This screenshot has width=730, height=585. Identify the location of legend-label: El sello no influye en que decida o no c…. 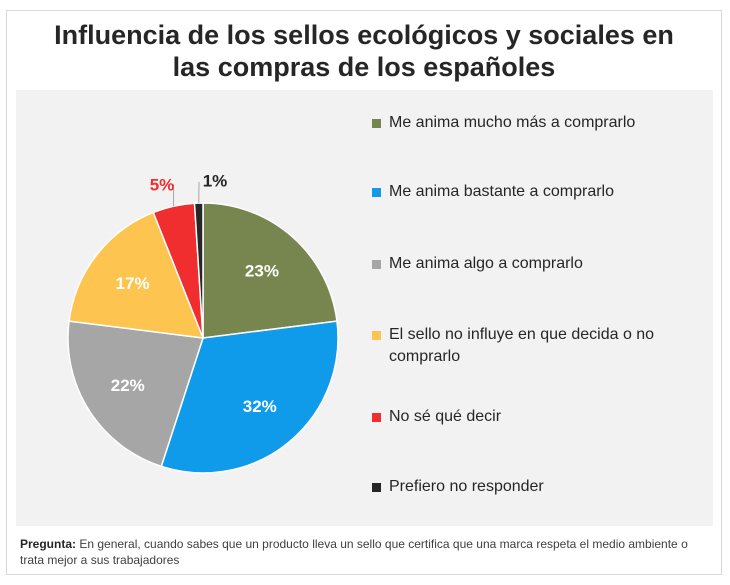
(522, 345).